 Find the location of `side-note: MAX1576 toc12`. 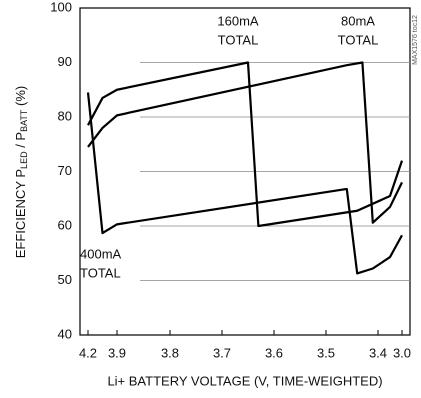

side-note: MAX1576 toc12 is located at coordinates (415, 40).